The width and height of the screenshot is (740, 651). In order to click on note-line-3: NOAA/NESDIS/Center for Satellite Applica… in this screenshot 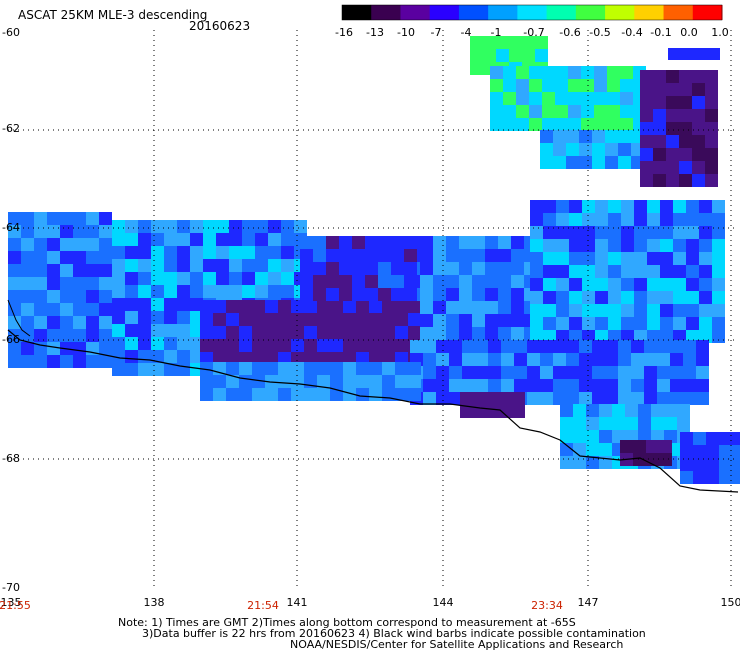, I will do `click(456, 644)`.